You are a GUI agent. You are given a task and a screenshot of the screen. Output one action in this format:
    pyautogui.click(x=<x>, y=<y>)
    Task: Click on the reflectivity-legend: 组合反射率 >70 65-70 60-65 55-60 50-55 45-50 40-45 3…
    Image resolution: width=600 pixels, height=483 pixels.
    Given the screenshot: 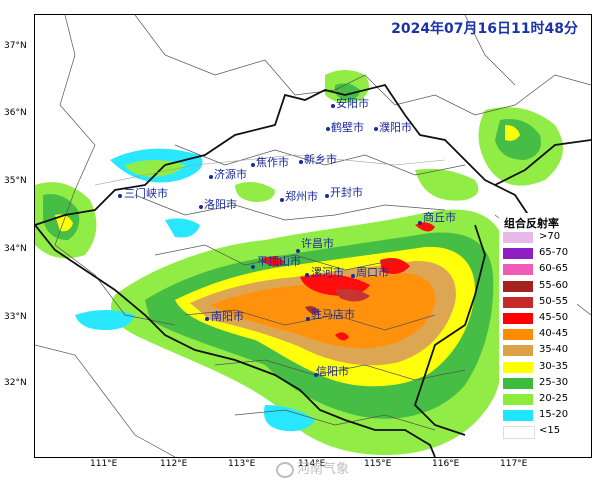 What is the action you would take?
    pyautogui.click(x=538, y=331)
    